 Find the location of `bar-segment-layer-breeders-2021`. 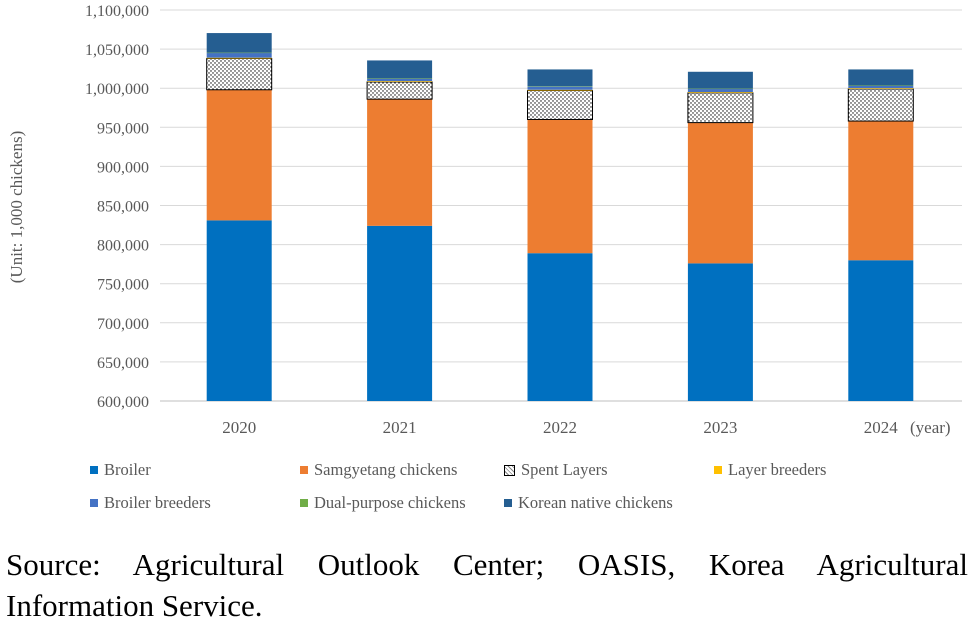

bar-segment-layer-breeders-2021 is located at coordinates (400, 81).